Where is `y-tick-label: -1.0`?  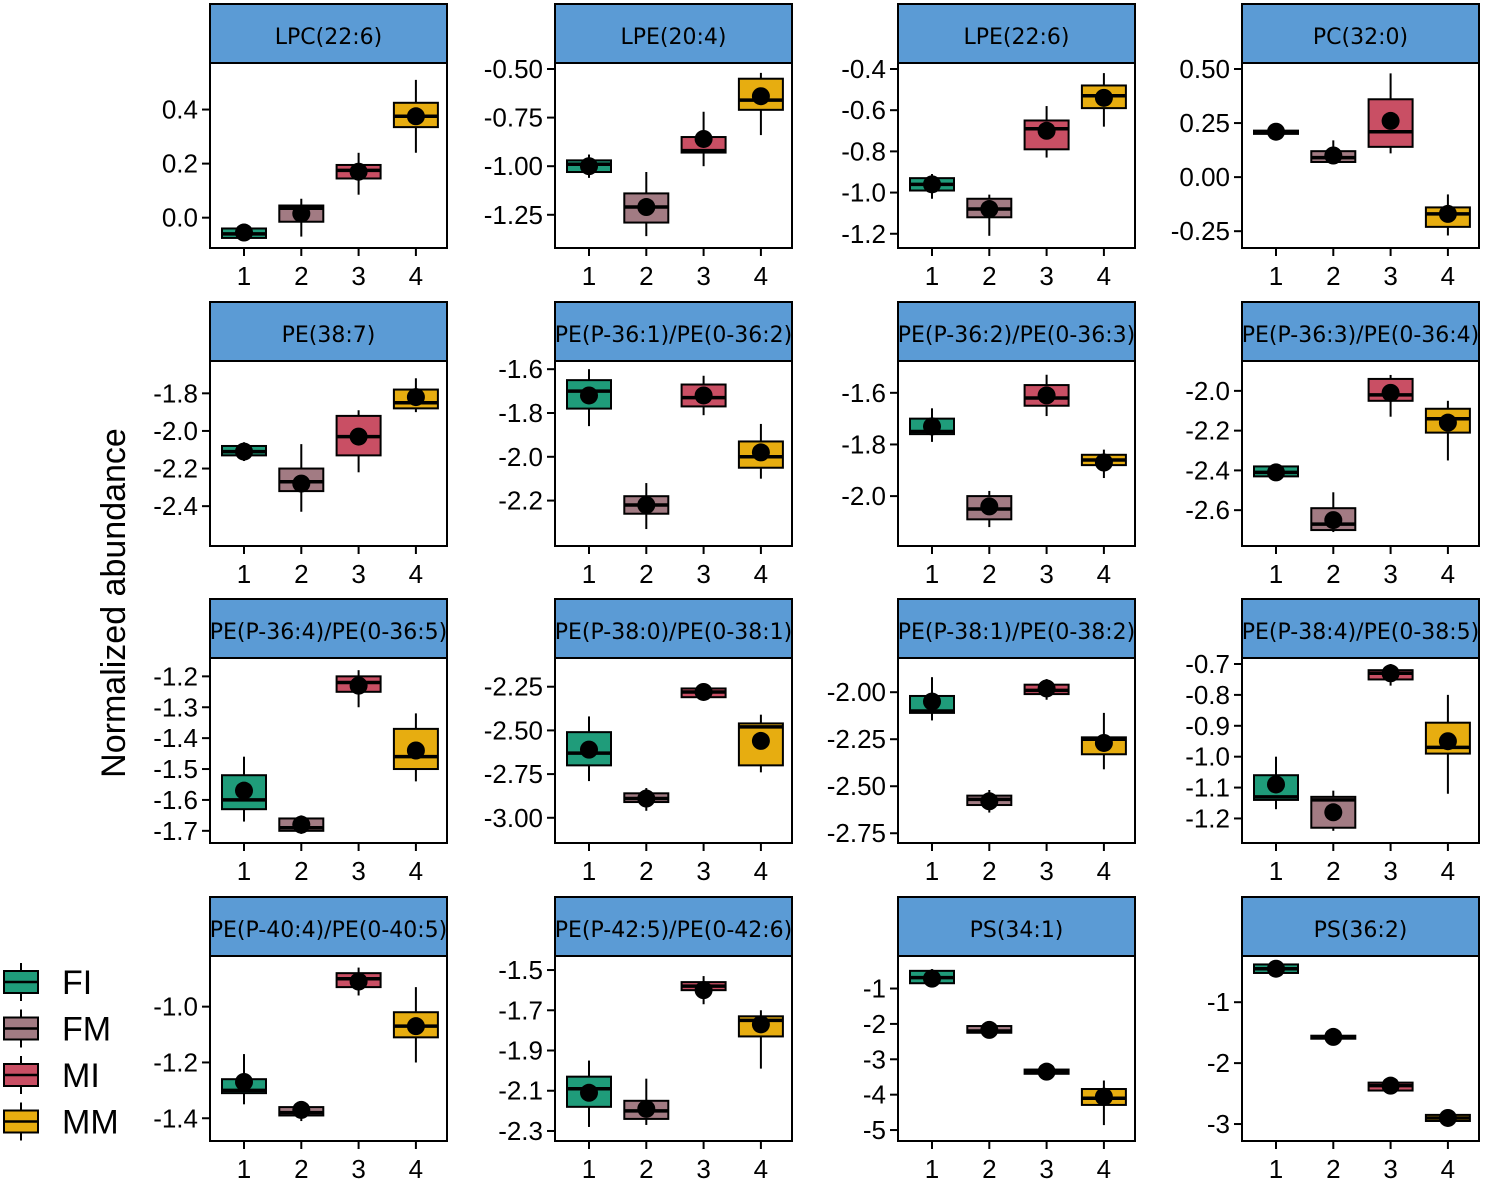 y-tick-label: -1.0 is located at coordinates (1207, 757).